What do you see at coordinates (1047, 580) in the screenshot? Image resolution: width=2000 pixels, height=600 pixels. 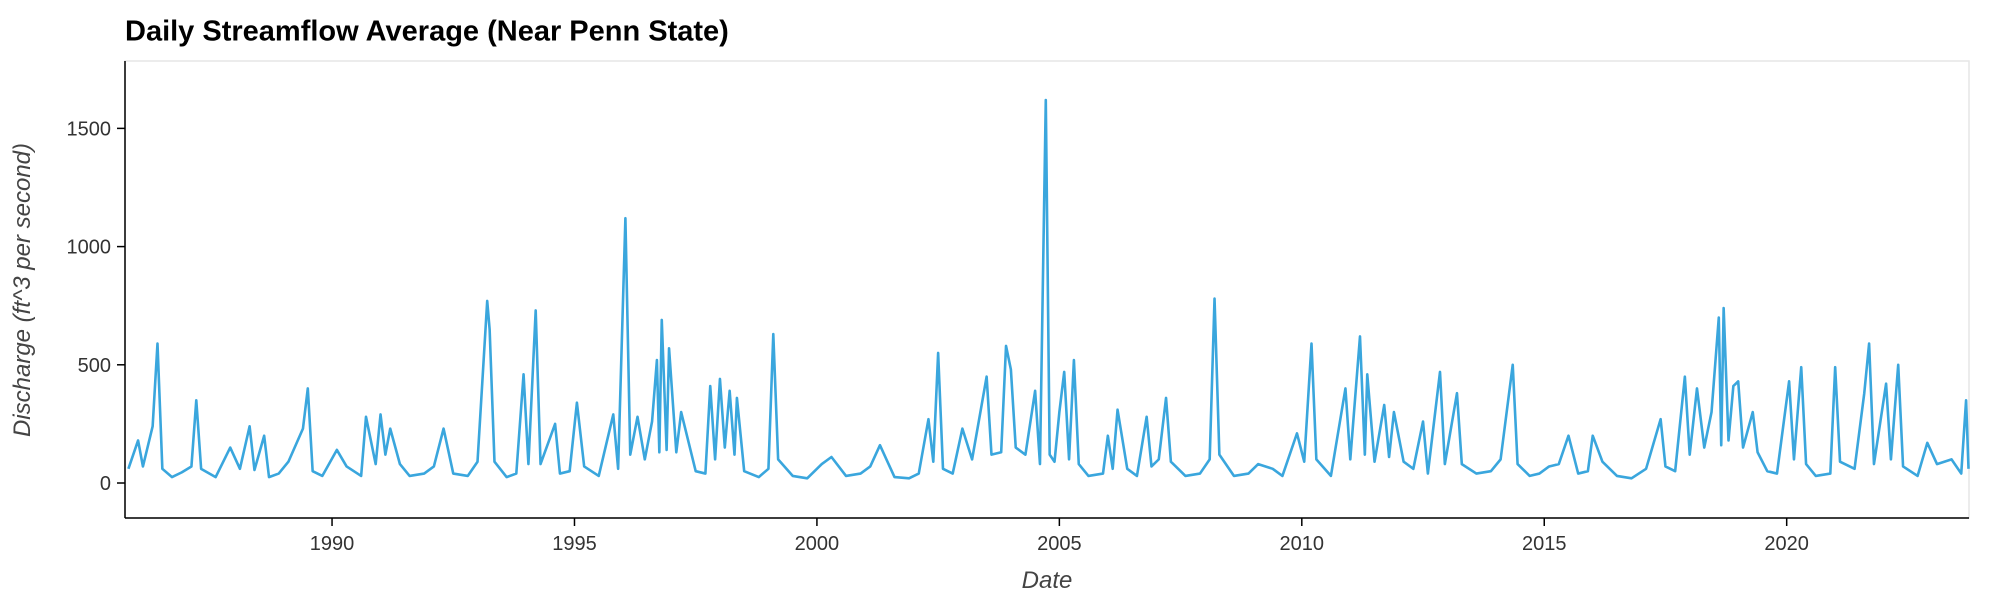 I see `x-axis-label: Date` at bounding box center [1047, 580].